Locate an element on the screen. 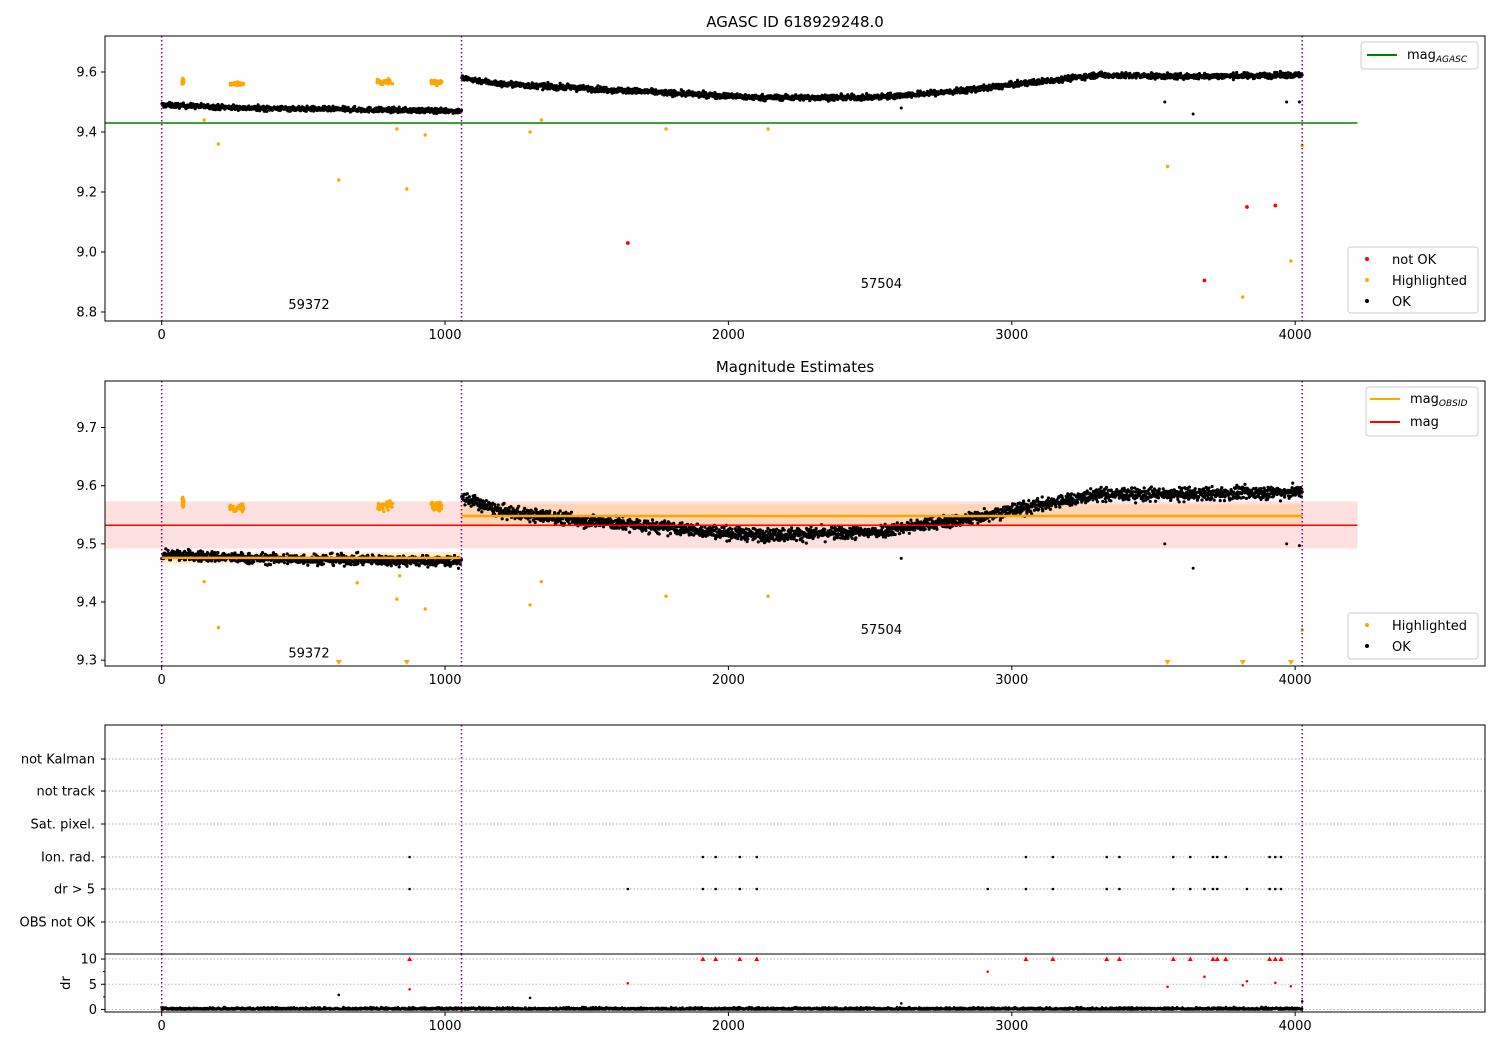 This screenshot has height=1050, width=1500. dr-panel: 0 1000 2000 3000 4000 0 5 10 dr is located at coordinates (772, 993).